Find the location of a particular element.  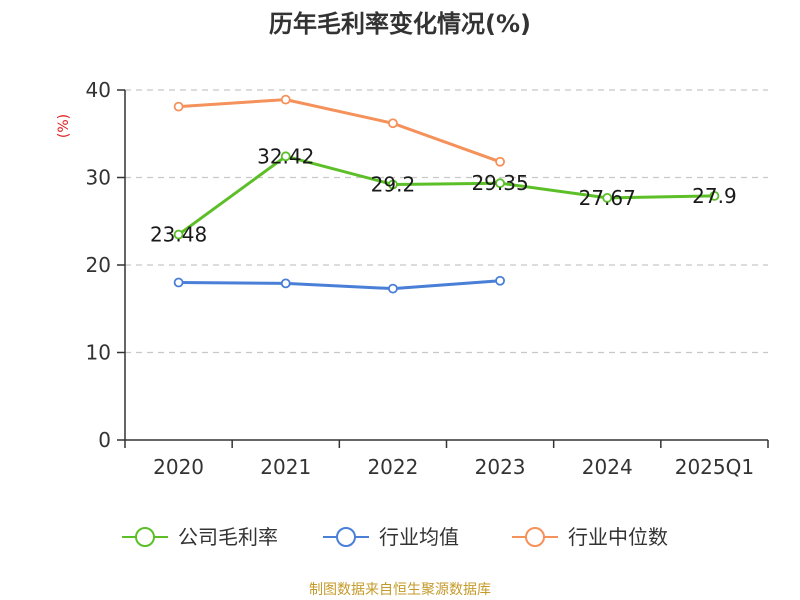

data-label: 27.67 is located at coordinates (607, 198).